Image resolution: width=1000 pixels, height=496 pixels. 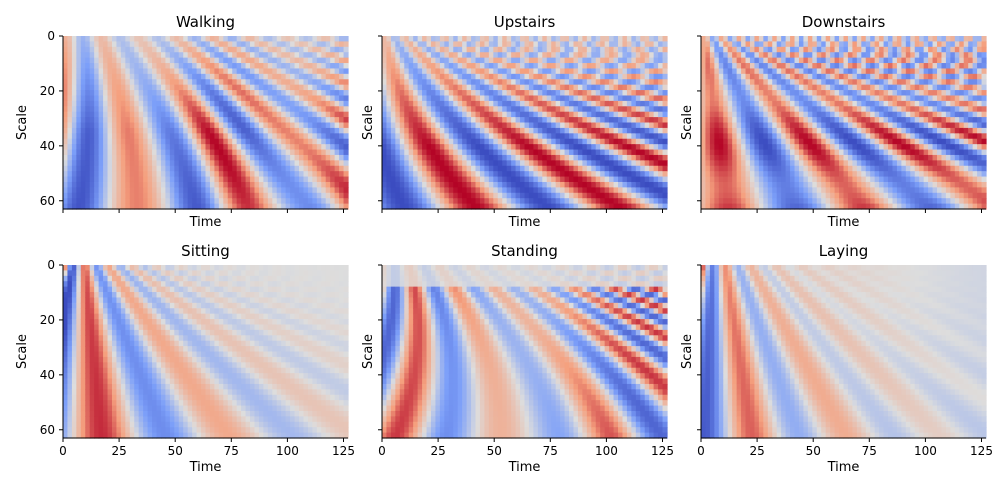 I want to click on y-tick-label: 20, so click(x=47, y=91).